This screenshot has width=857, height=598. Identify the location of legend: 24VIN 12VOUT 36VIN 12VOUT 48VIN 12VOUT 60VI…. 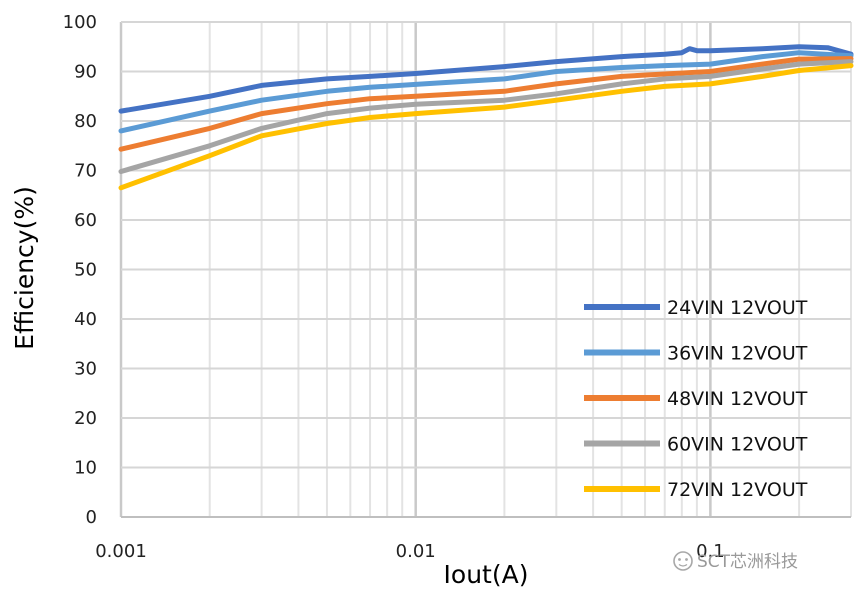
(696, 399).